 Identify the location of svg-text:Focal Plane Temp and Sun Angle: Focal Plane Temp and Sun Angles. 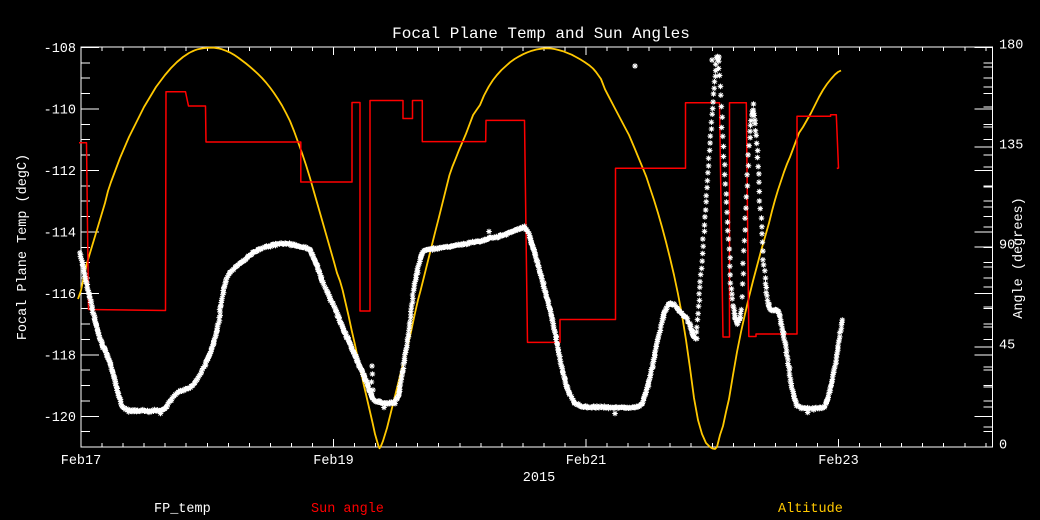
(541, 34).